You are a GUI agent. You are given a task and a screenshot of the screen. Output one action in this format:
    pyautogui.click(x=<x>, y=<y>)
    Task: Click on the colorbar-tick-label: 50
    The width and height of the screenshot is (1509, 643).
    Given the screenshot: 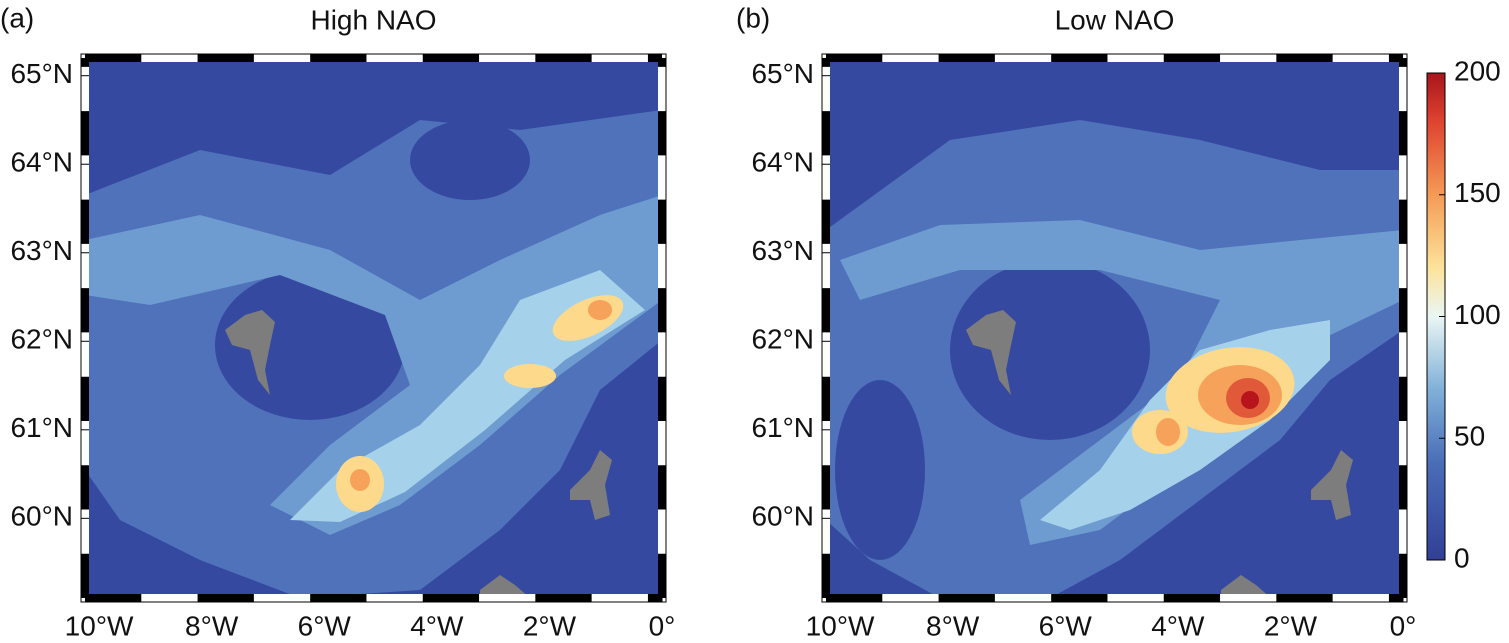 What is the action you would take?
    pyautogui.click(x=1469, y=436)
    